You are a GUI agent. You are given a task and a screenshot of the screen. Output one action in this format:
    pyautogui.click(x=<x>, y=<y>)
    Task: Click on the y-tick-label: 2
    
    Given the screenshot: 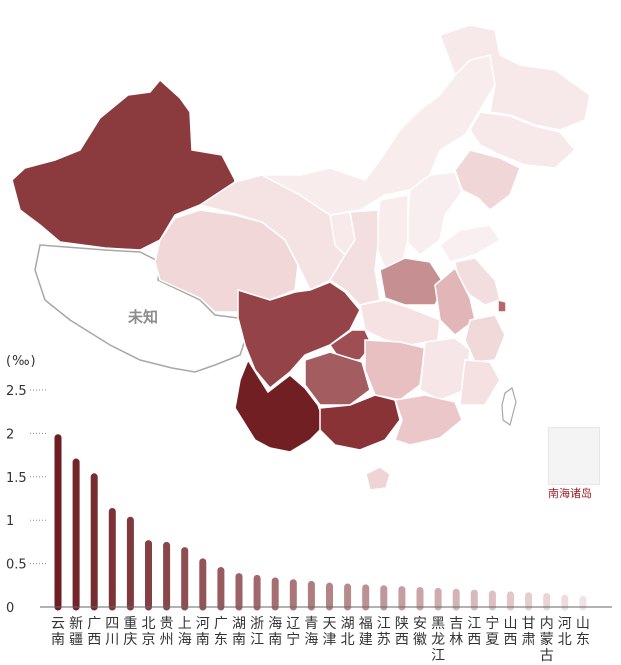 What is the action you would take?
    pyautogui.click(x=10, y=434)
    